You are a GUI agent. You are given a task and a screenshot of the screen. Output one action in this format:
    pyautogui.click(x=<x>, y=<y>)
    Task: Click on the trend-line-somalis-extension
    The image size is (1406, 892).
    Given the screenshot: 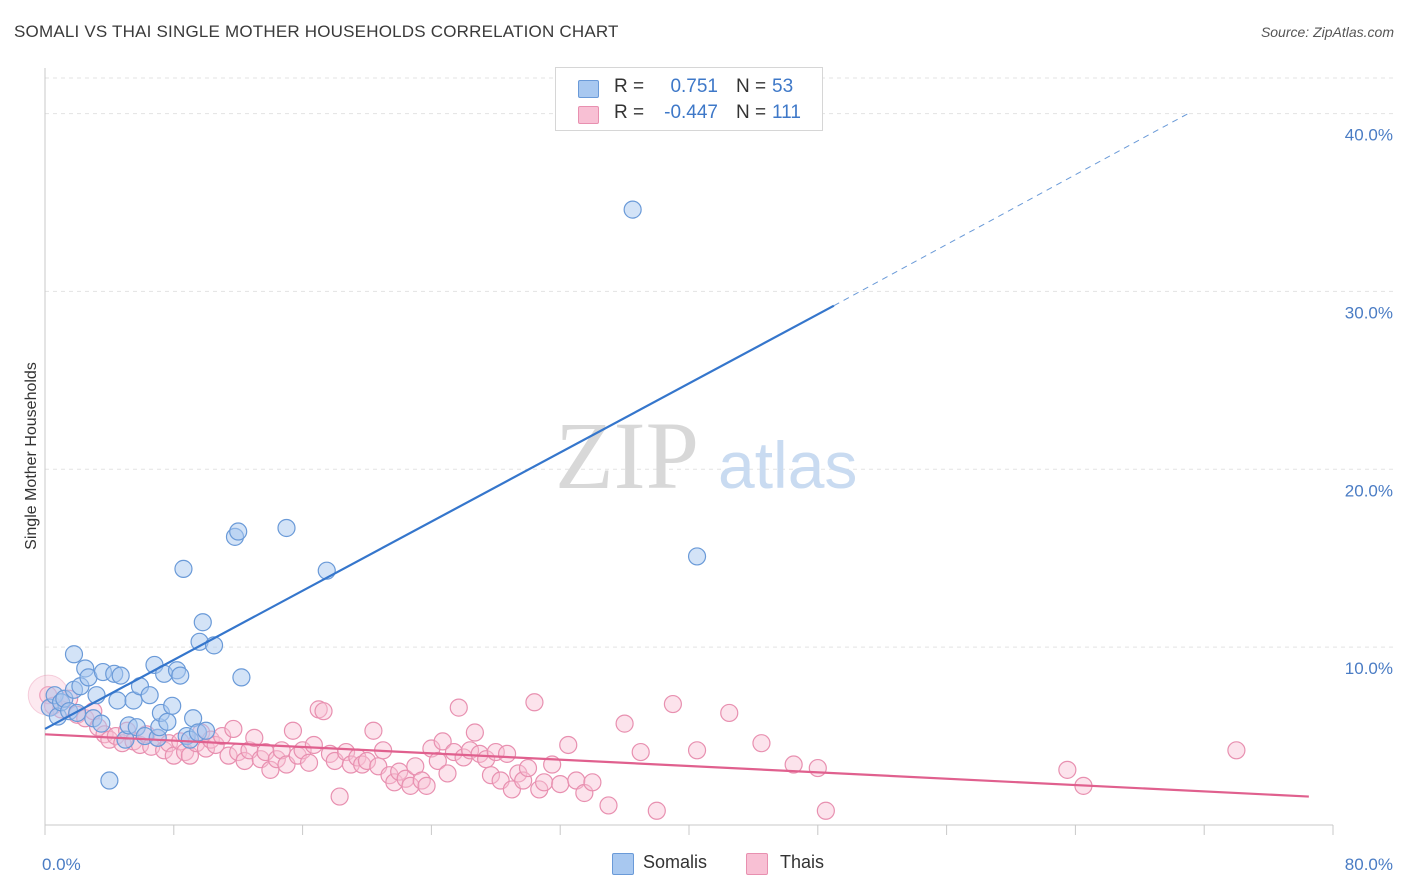 What is the action you would take?
    pyautogui.click(x=1011, y=210)
    